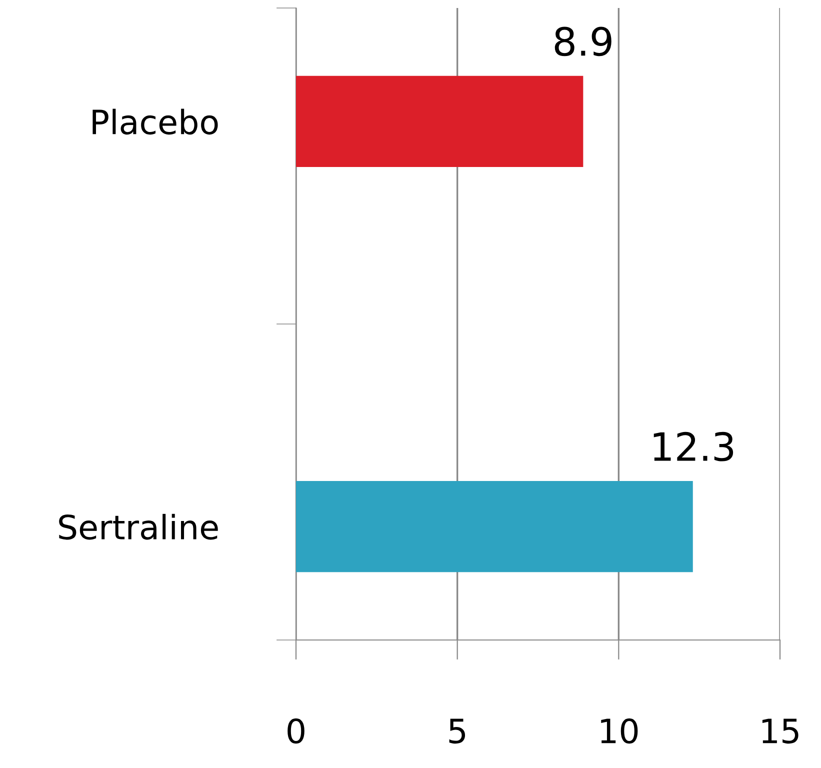 This screenshot has height=768, width=821. What do you see at coordinates (296, 731) in the screenshot?
I see `x-tick-label: 0` at bounding box center [296, 731].